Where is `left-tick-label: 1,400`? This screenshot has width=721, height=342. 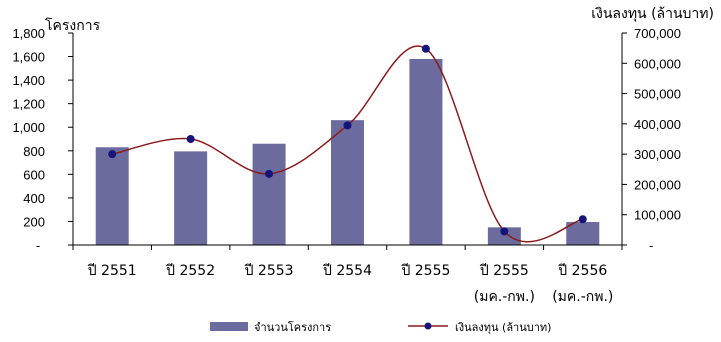
left-tick-label: 1,400 is located at coordinates (28, 80).